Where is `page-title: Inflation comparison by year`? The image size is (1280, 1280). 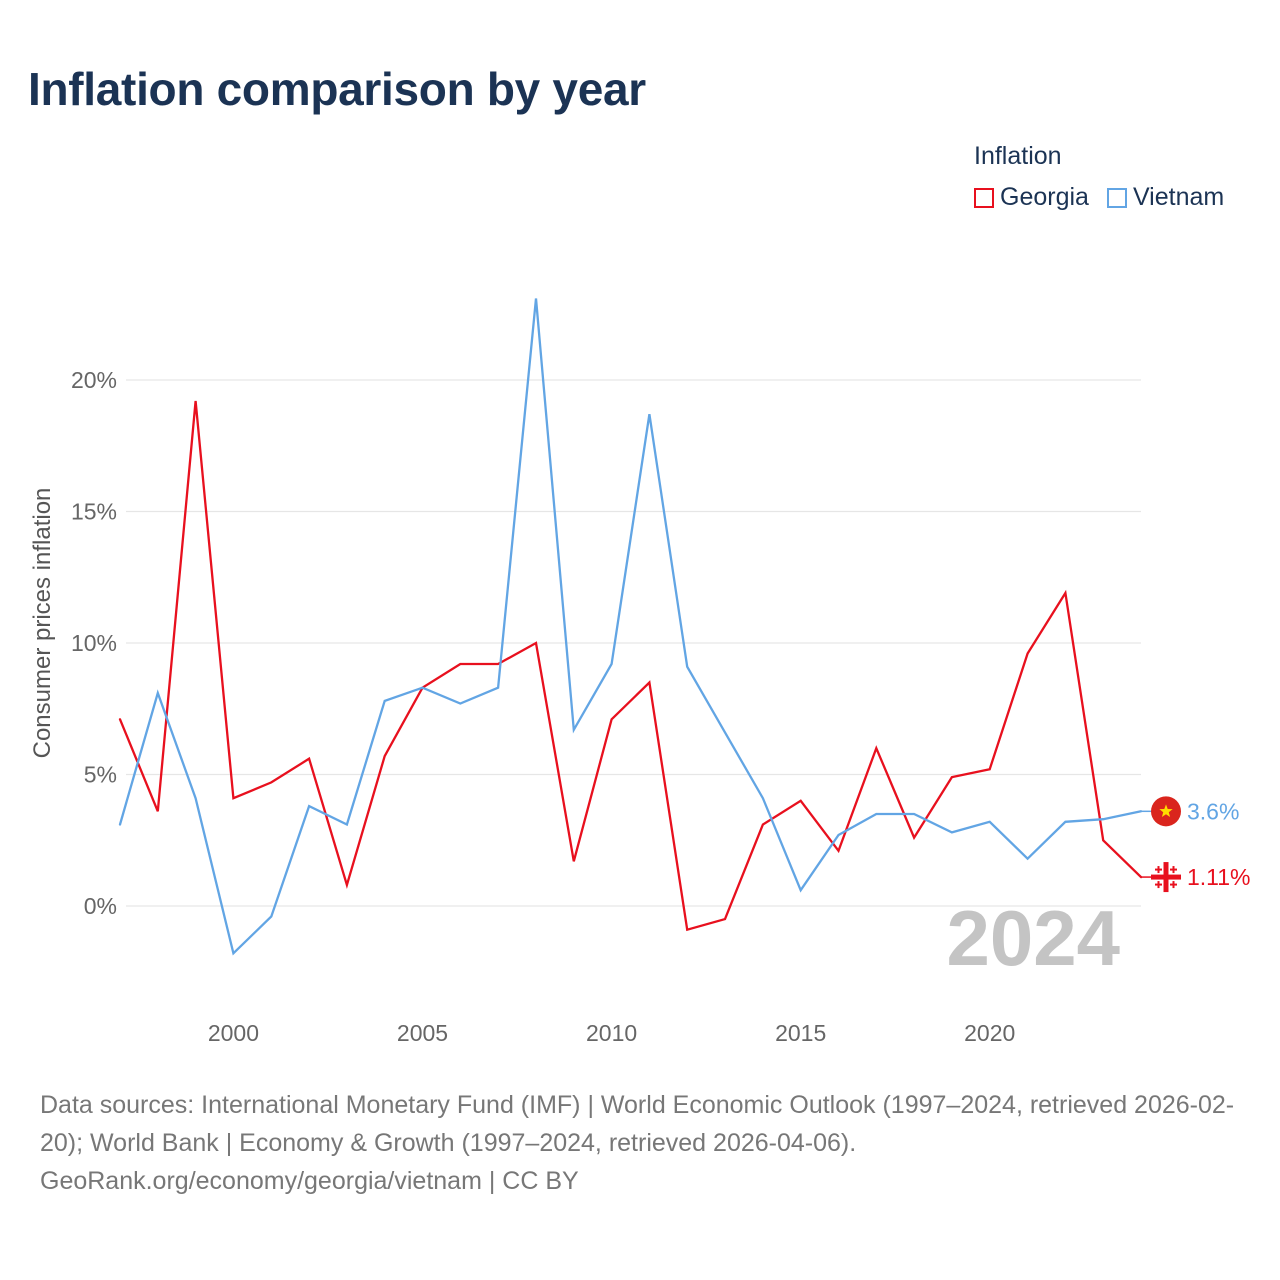
page-title: Inflation comparison by year is located at coordinates (337, 89).